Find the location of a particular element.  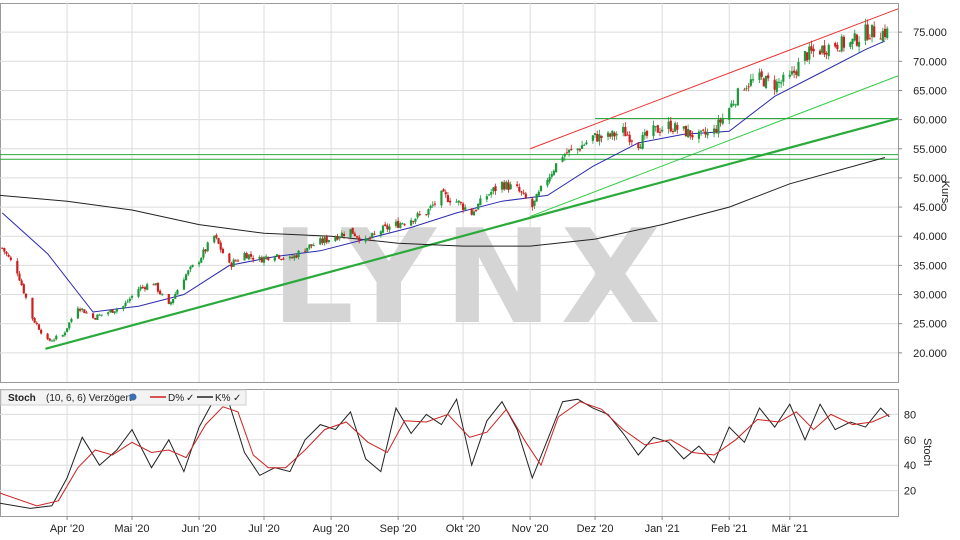

date-tick-label: Aug '20 is located at coordinates (331, 529).